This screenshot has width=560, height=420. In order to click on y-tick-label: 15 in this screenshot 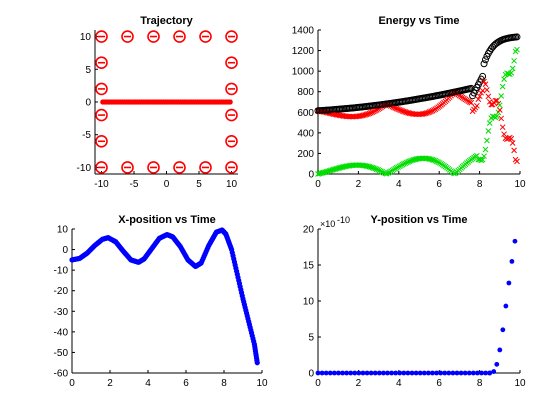, I will do `click(309, 266)`.